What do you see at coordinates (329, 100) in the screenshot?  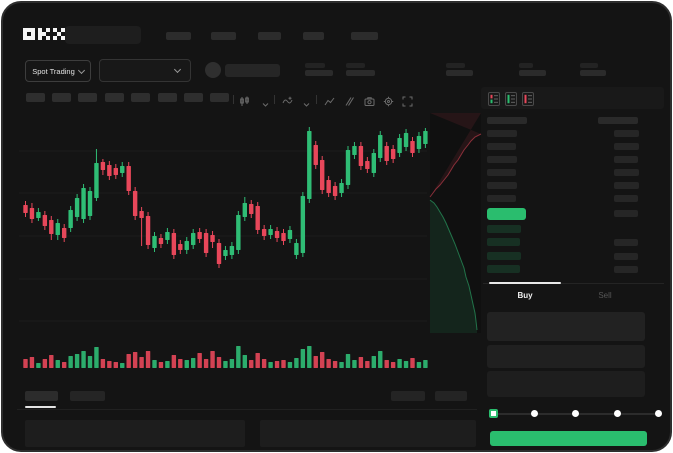 I see `line-tool-icon` at bounding box center [329, 100].